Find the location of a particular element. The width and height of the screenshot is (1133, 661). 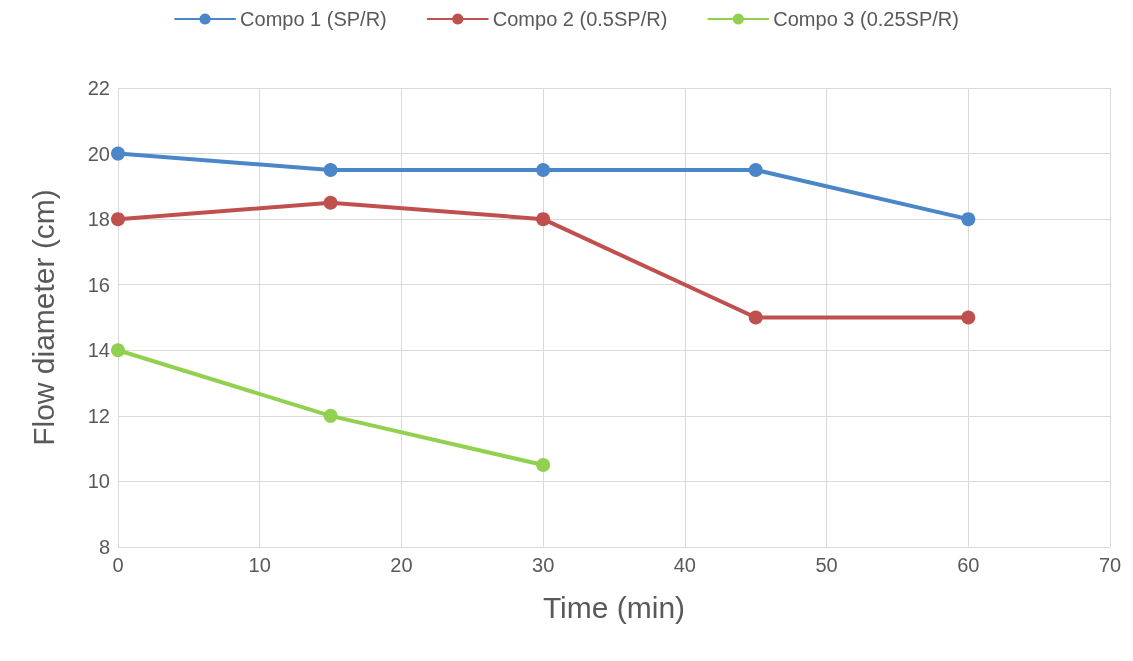

x-tick-label: 30 is located at coordinates (543, 565).